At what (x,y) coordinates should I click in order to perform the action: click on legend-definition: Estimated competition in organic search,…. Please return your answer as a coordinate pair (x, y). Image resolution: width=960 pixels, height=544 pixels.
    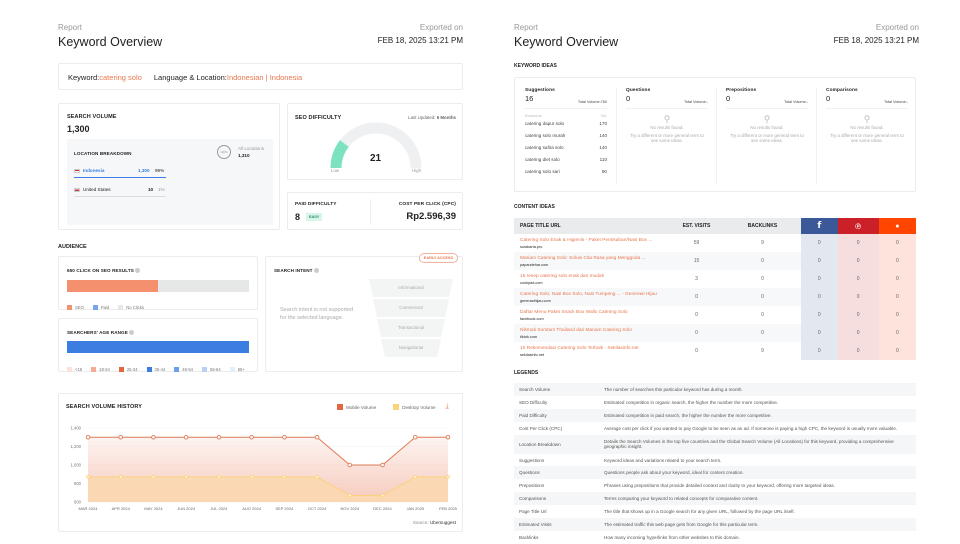
    Looking at the image, I should click on (691, 402).